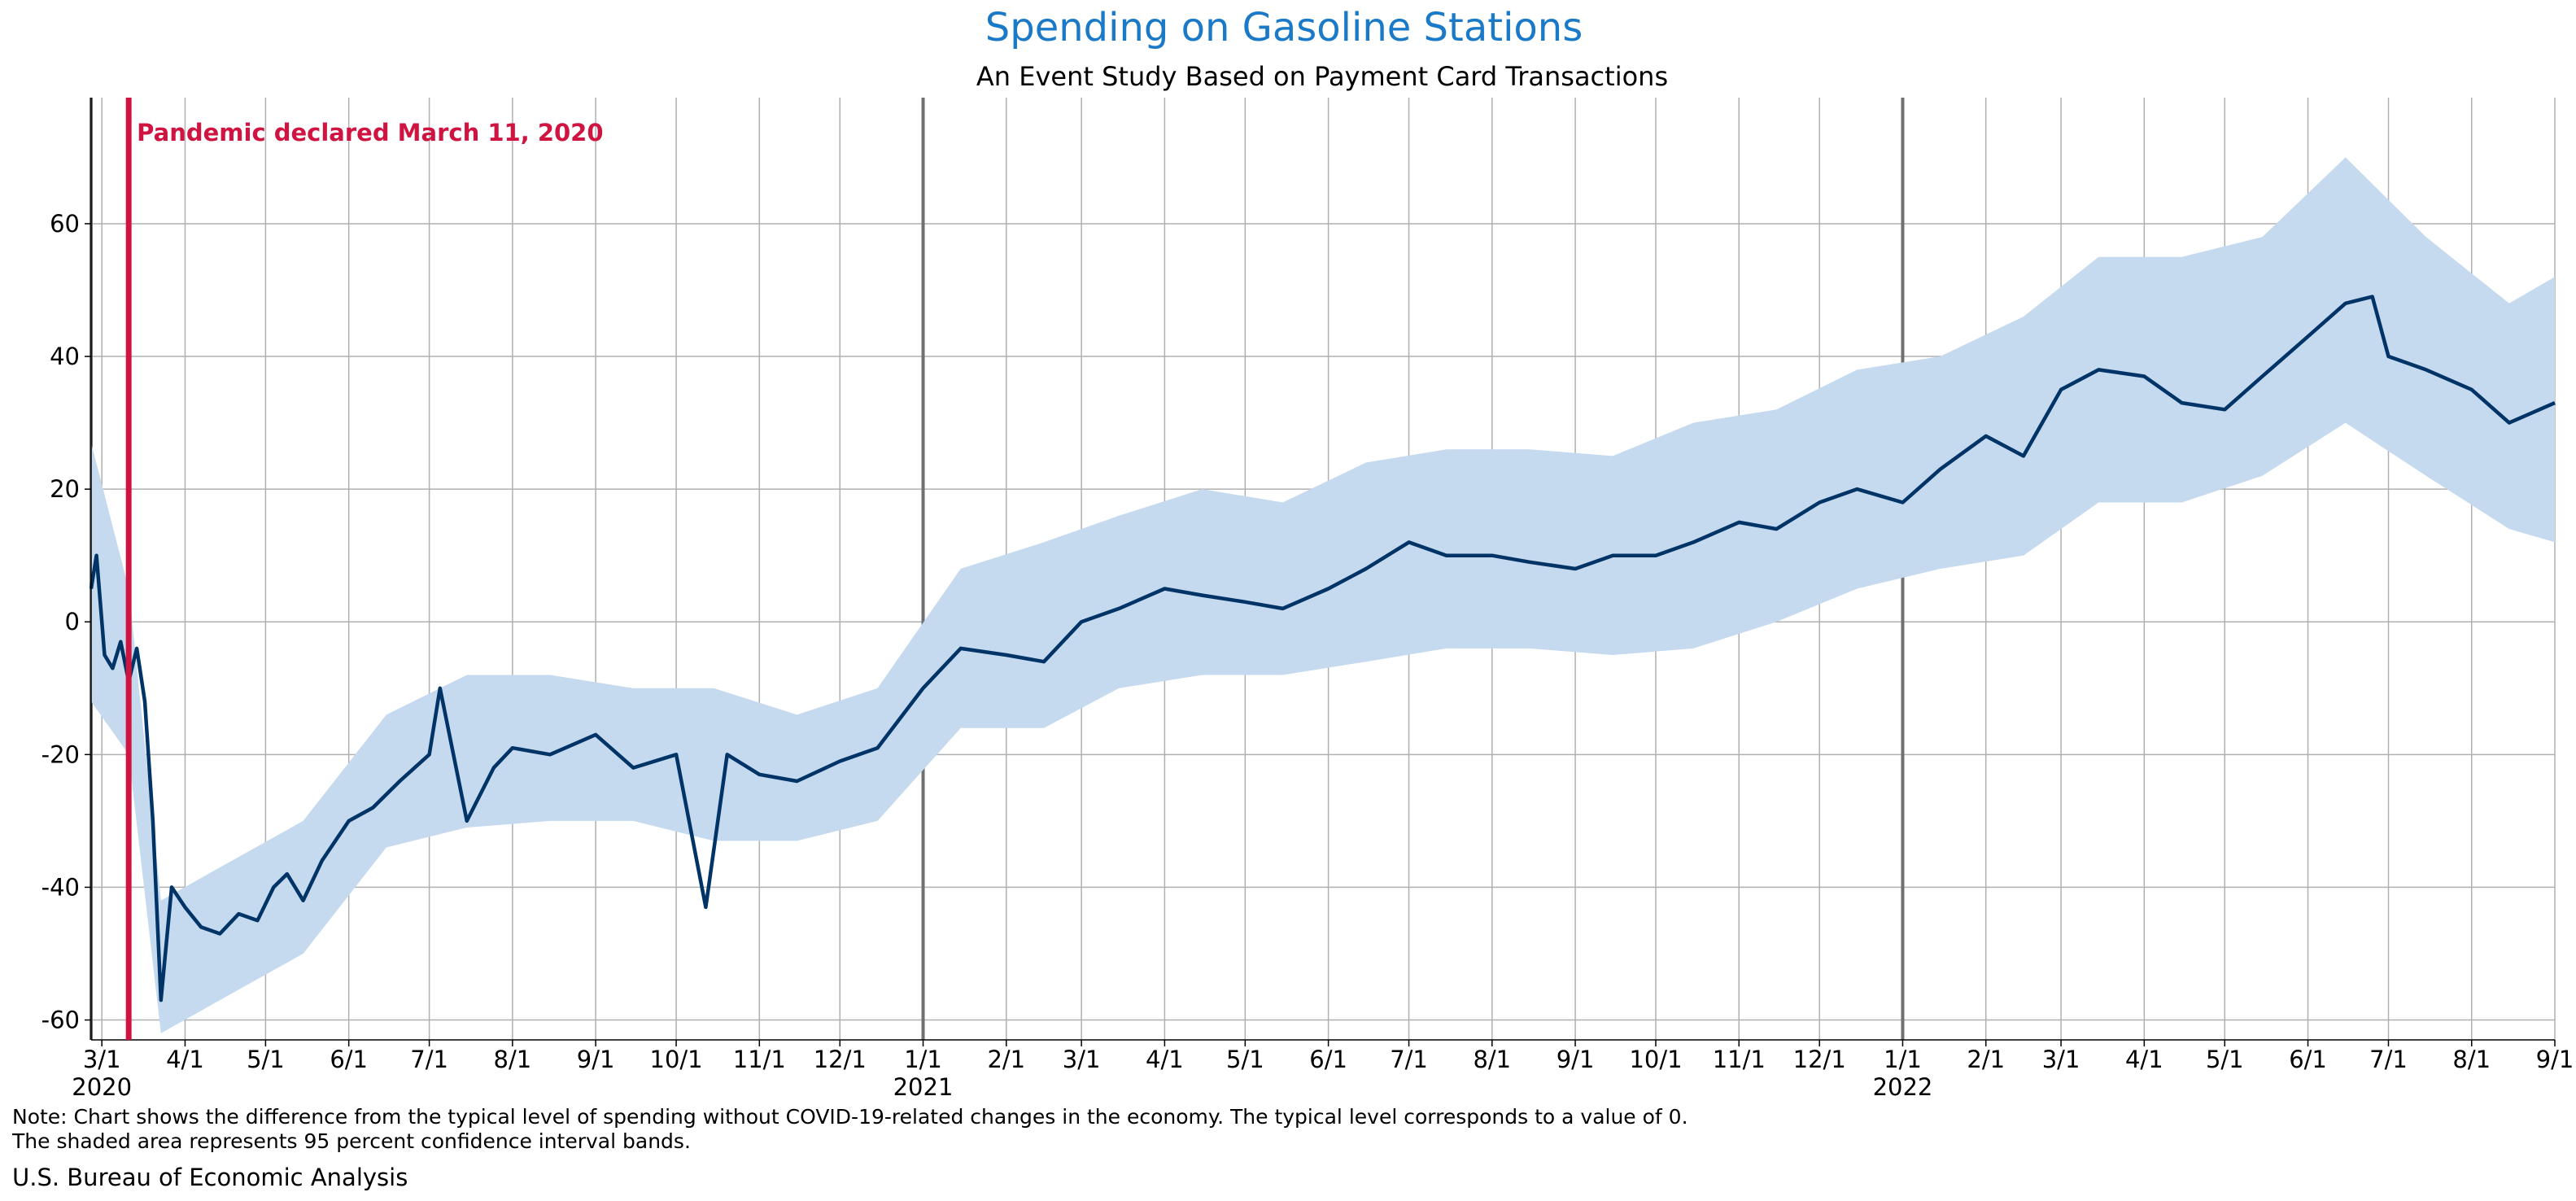 This screenshot has height=1201, width=2576. What do you see at coordinates (60, 887) in the screenshot?
I see `y-tick-label: -40` at bounding box center [60, 887].